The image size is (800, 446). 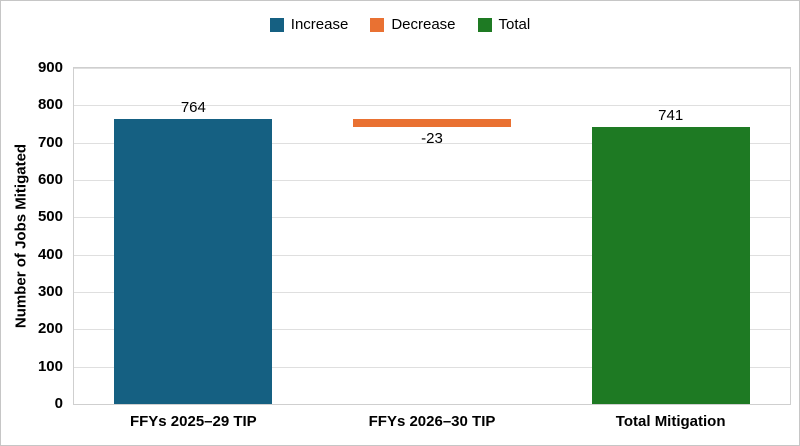 What do you see at coordinates (670, 421) in the screenshot?
I see `x-tick-label: Total Mitigation` at bounding box center [670, 421].